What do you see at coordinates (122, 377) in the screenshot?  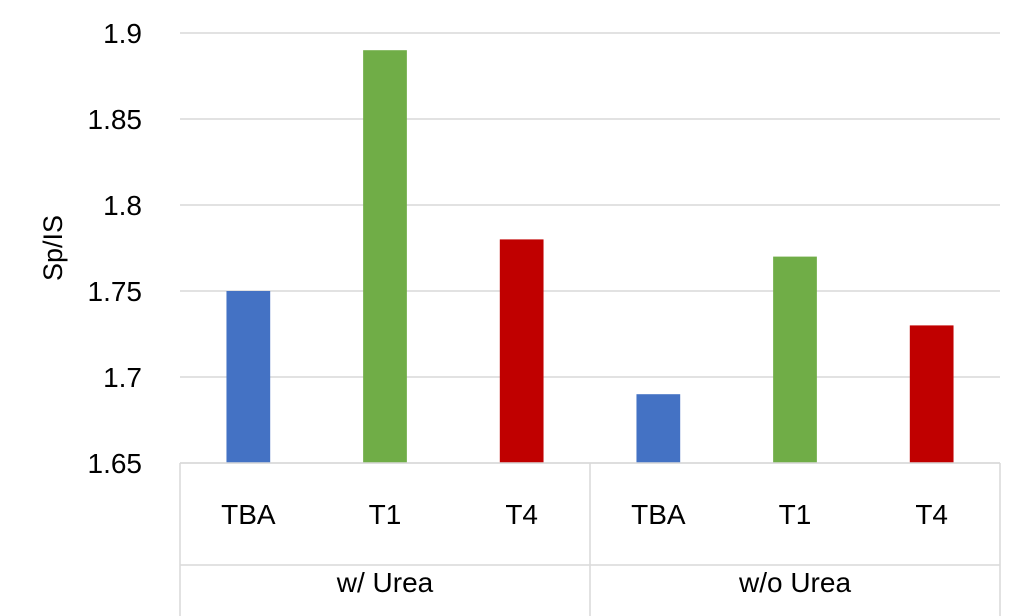 I see `y-tick-label: 1.7` at bounding box center [122, 377].